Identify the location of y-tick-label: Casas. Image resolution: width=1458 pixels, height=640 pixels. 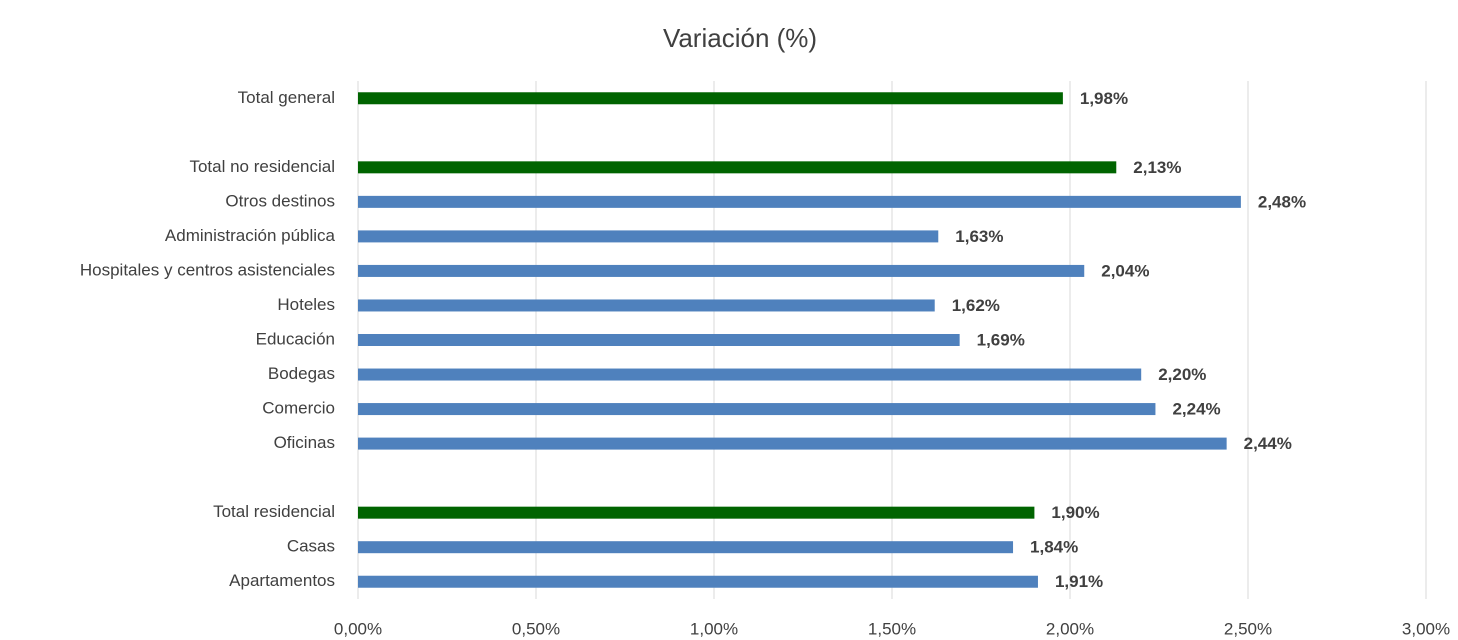
(311, 546).